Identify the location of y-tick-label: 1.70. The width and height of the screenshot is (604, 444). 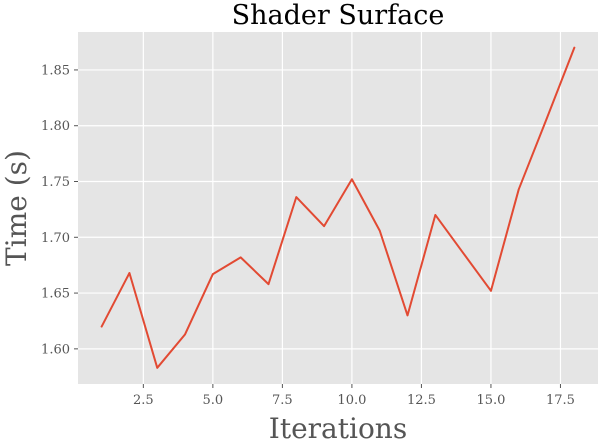
(55, 238).